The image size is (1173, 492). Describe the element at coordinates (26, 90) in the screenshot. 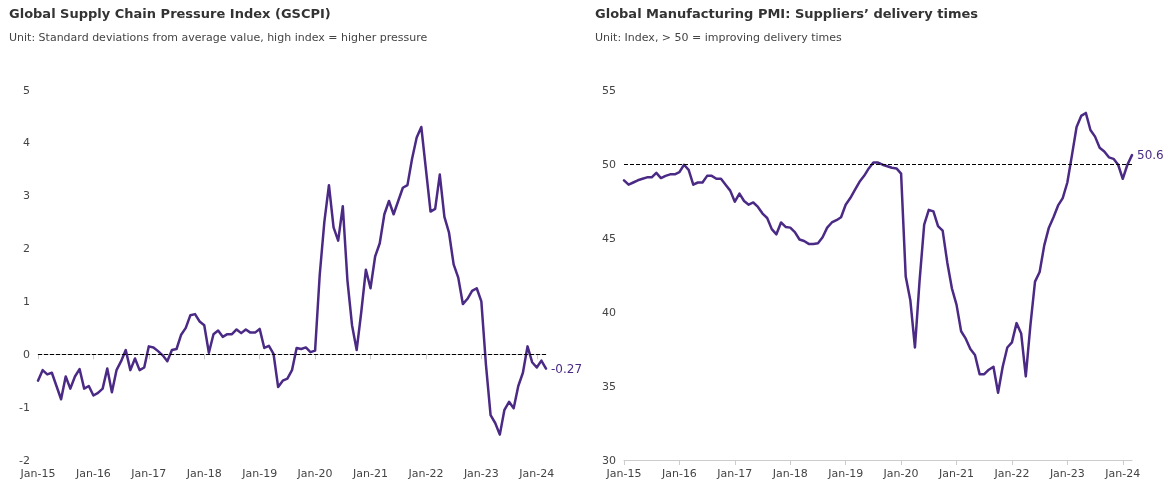

I see `y-tick-label: 5` at that location.